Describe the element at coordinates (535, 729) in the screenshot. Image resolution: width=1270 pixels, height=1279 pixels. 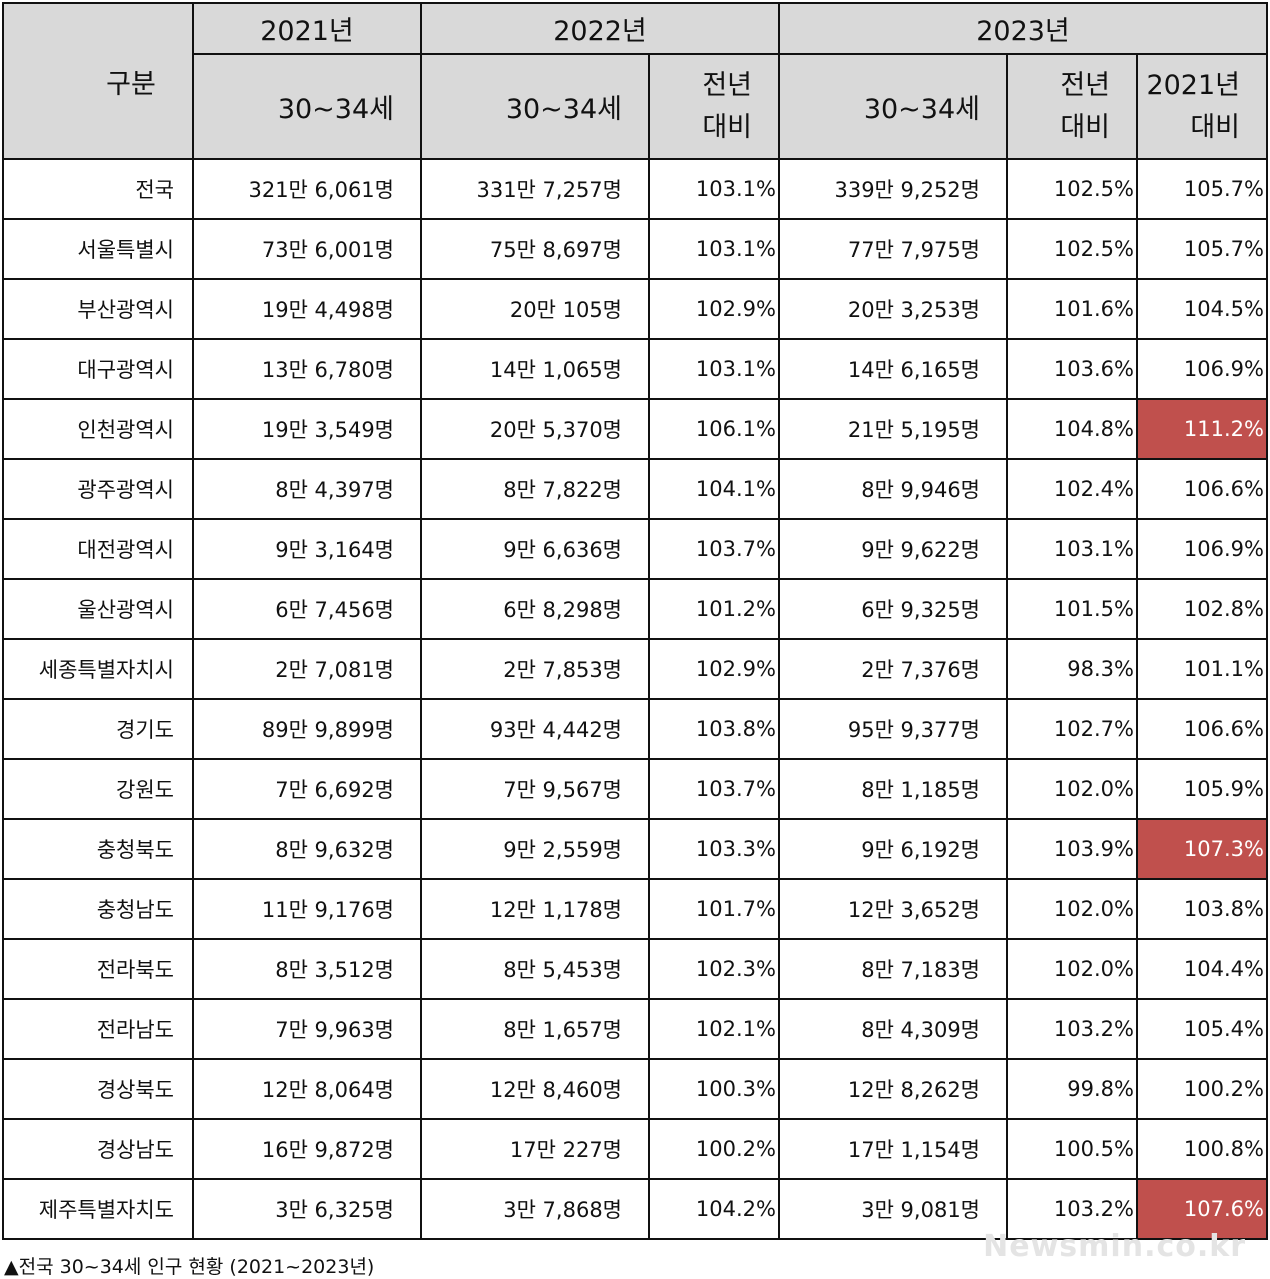
I see `population-2022-cell: 93만 4,442명` at that location.